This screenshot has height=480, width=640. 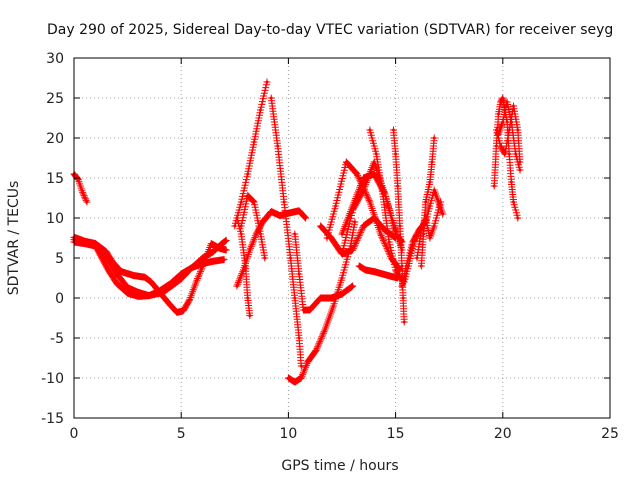 What do you see at coordinates (396, 434) in the screenshot?
I see `x-tick-label: 15` at bounding box center [396, 434].